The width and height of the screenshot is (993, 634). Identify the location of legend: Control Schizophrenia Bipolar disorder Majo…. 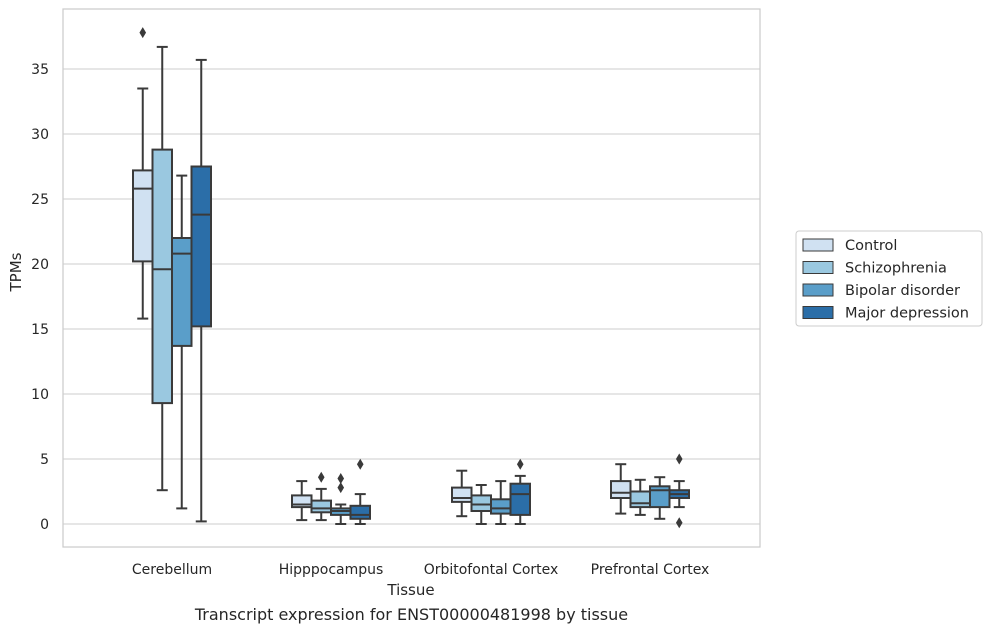
(889, 278).